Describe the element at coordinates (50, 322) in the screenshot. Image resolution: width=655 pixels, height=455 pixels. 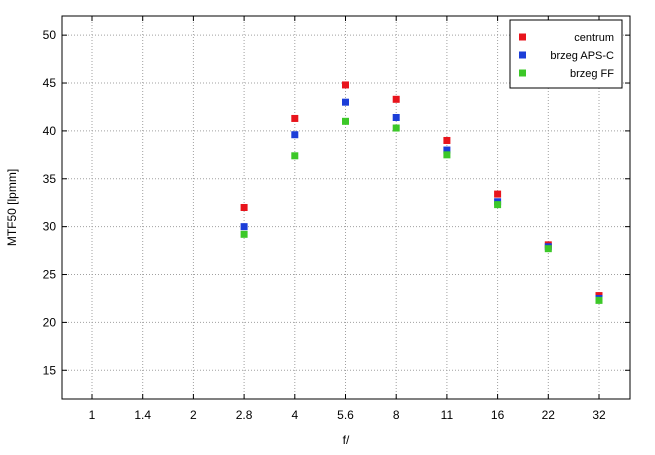
I see `y-tick-label: 20` at that location.